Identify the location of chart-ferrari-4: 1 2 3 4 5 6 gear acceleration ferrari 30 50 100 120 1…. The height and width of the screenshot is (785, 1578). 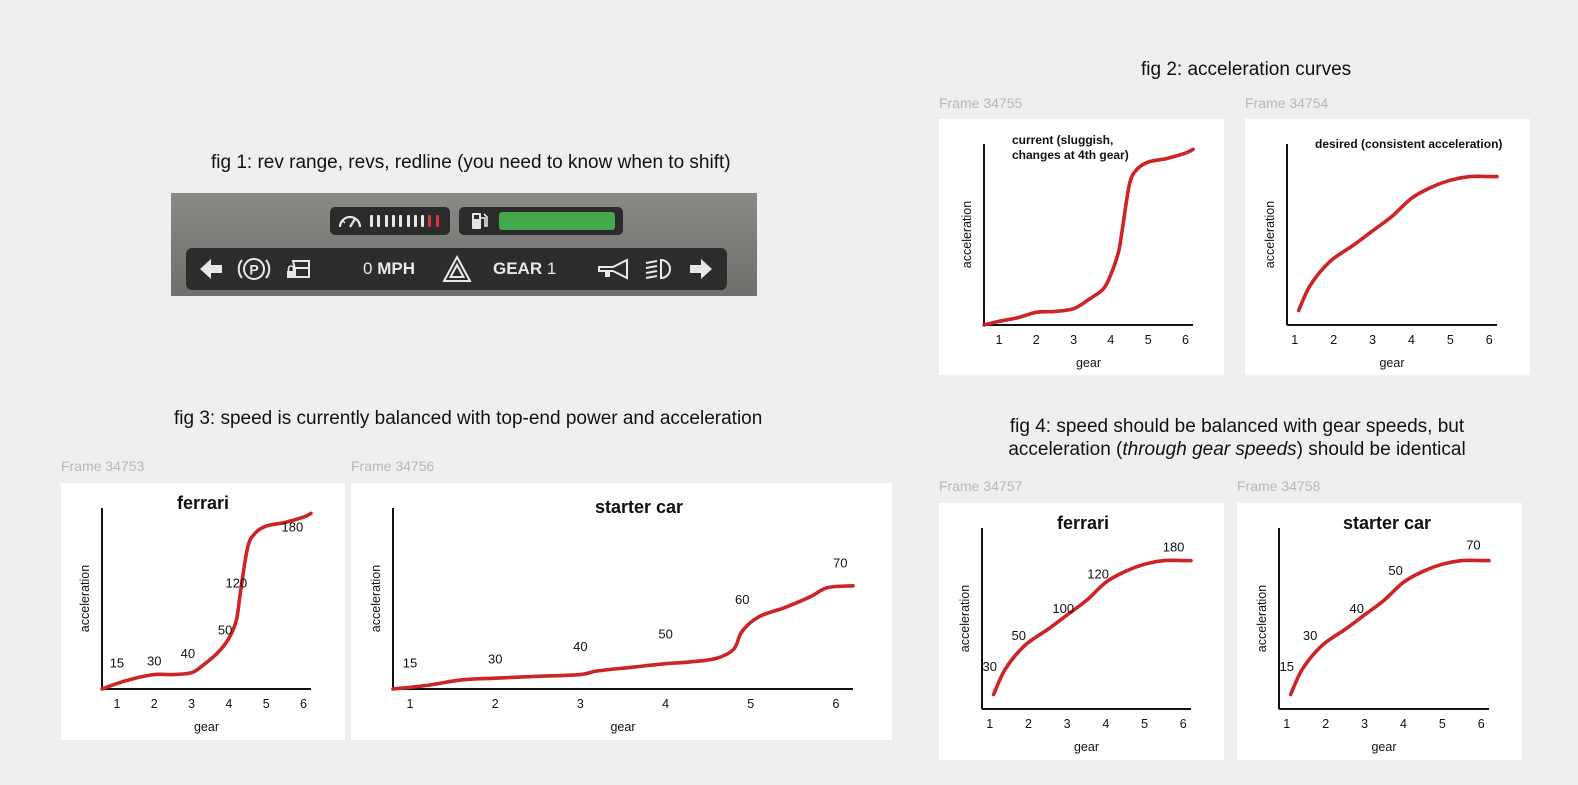
(1075, 633).